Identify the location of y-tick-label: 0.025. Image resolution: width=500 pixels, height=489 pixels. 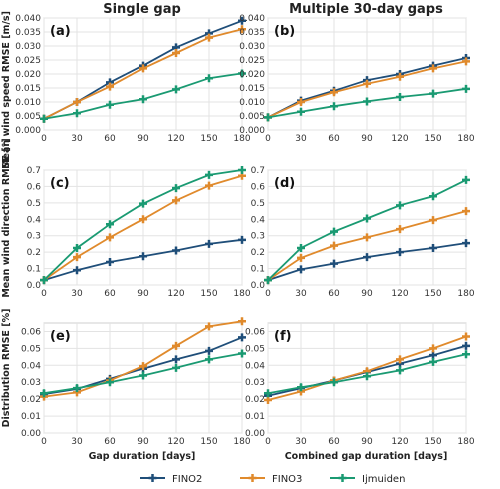
(252, 61).